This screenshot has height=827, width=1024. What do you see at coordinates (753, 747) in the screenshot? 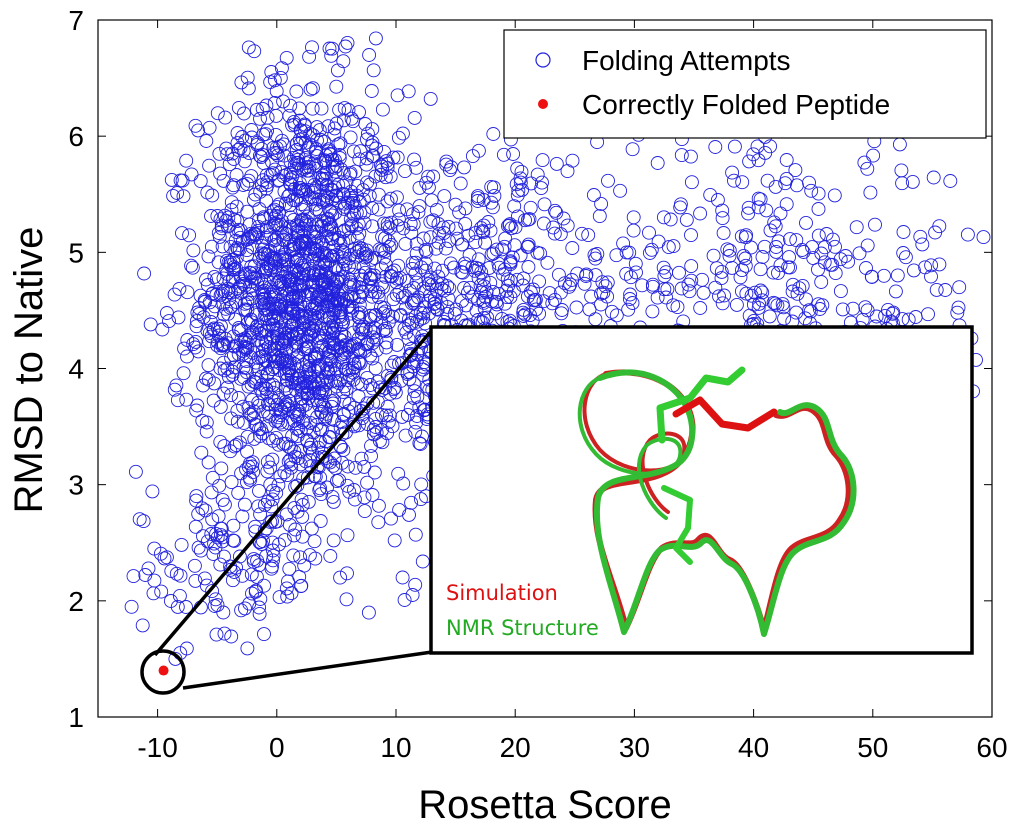
I see `x-tick-label: 40` at bounding box center [753, 747].